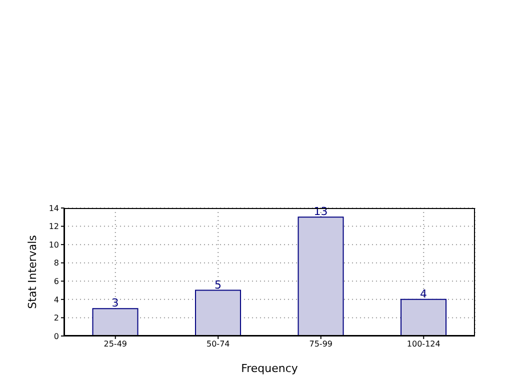 This screenshot has width=520, height=390. Describe the element at coordinates (56, 263) in the screenshot. I see `y-tick-label: 8` at that location.